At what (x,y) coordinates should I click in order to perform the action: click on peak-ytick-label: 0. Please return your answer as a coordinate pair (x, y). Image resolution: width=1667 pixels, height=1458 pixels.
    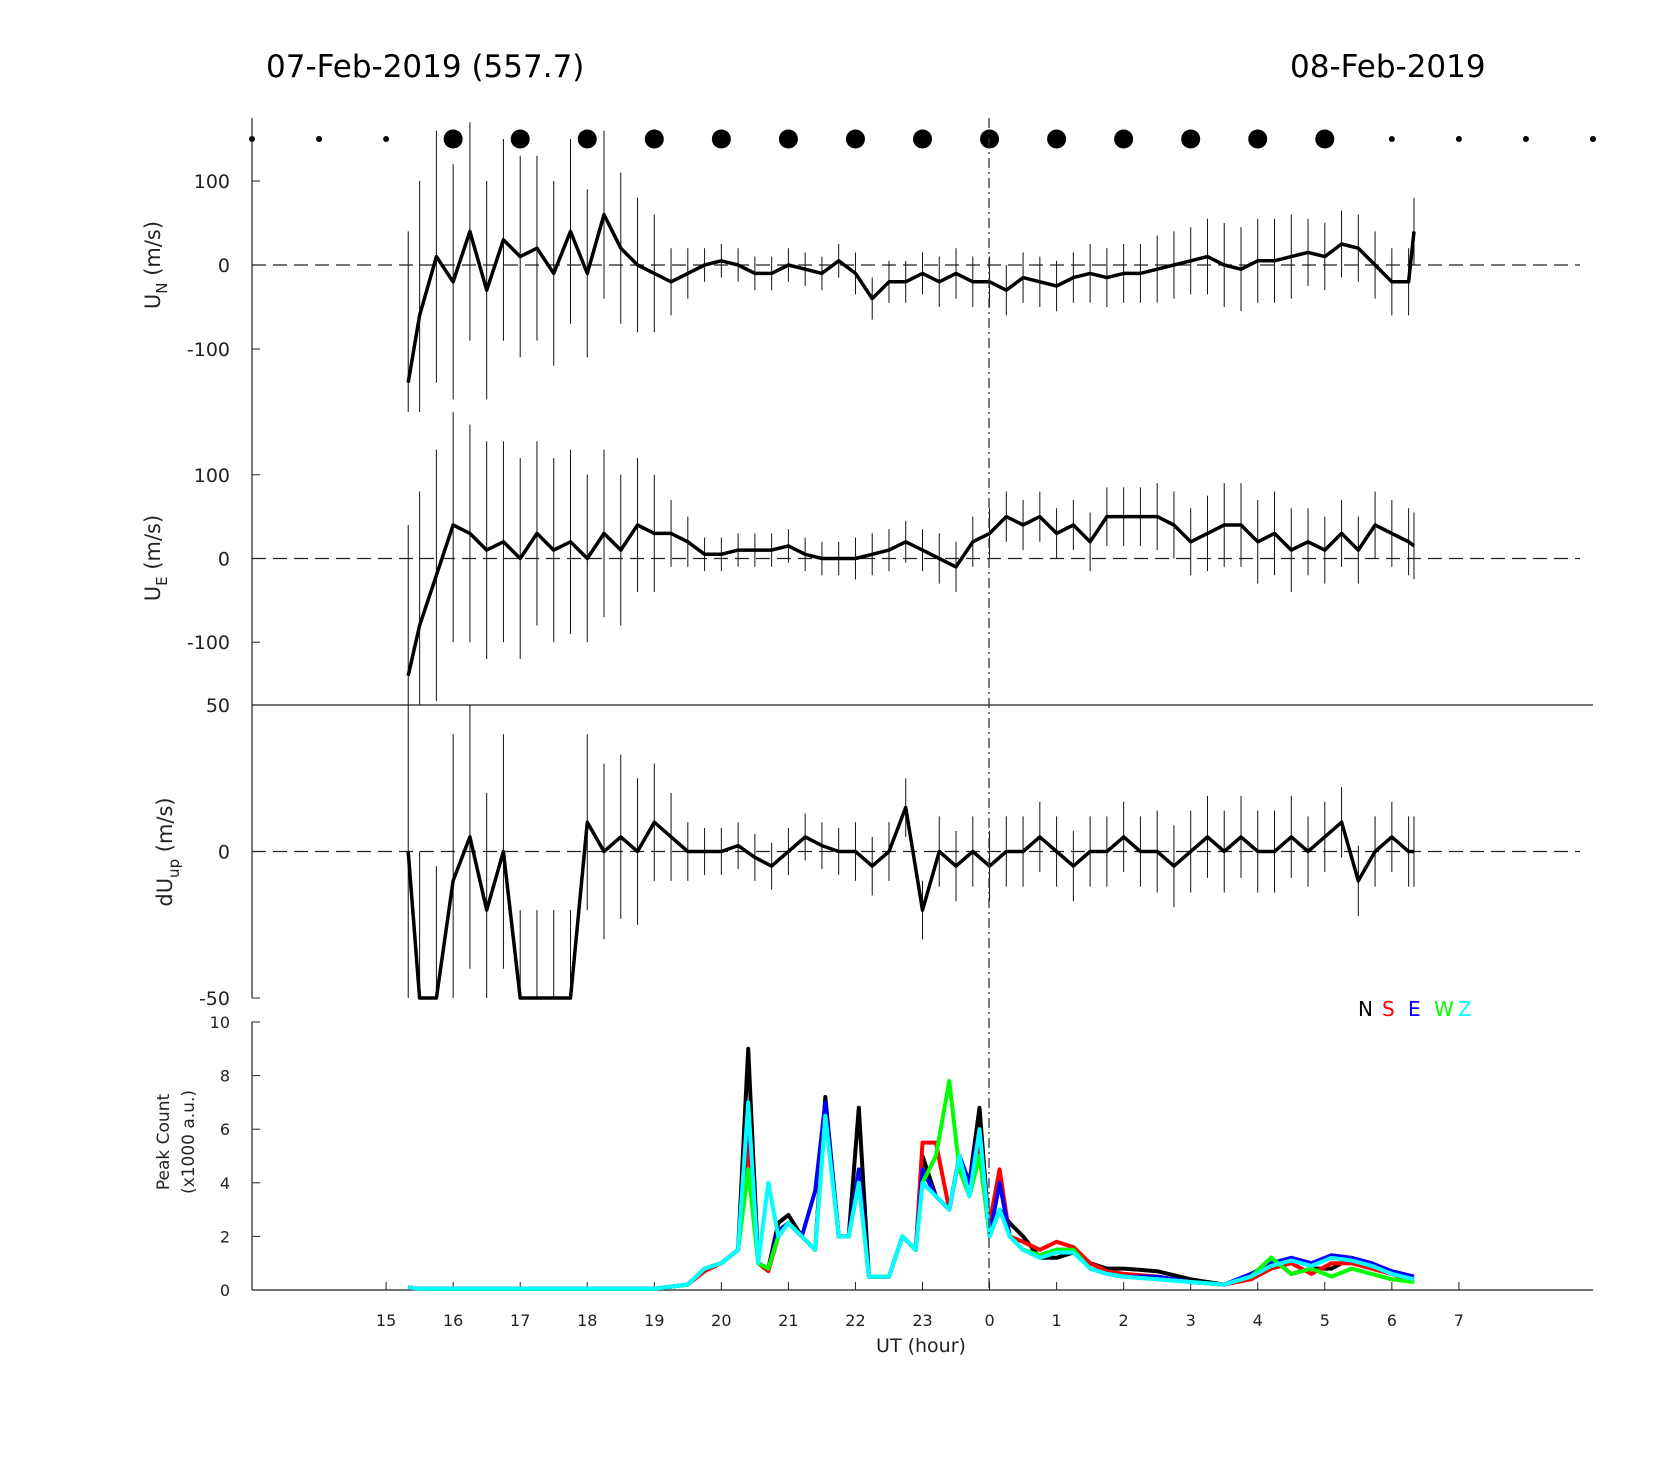
    Looking at the image, I should click on (225, 1290).